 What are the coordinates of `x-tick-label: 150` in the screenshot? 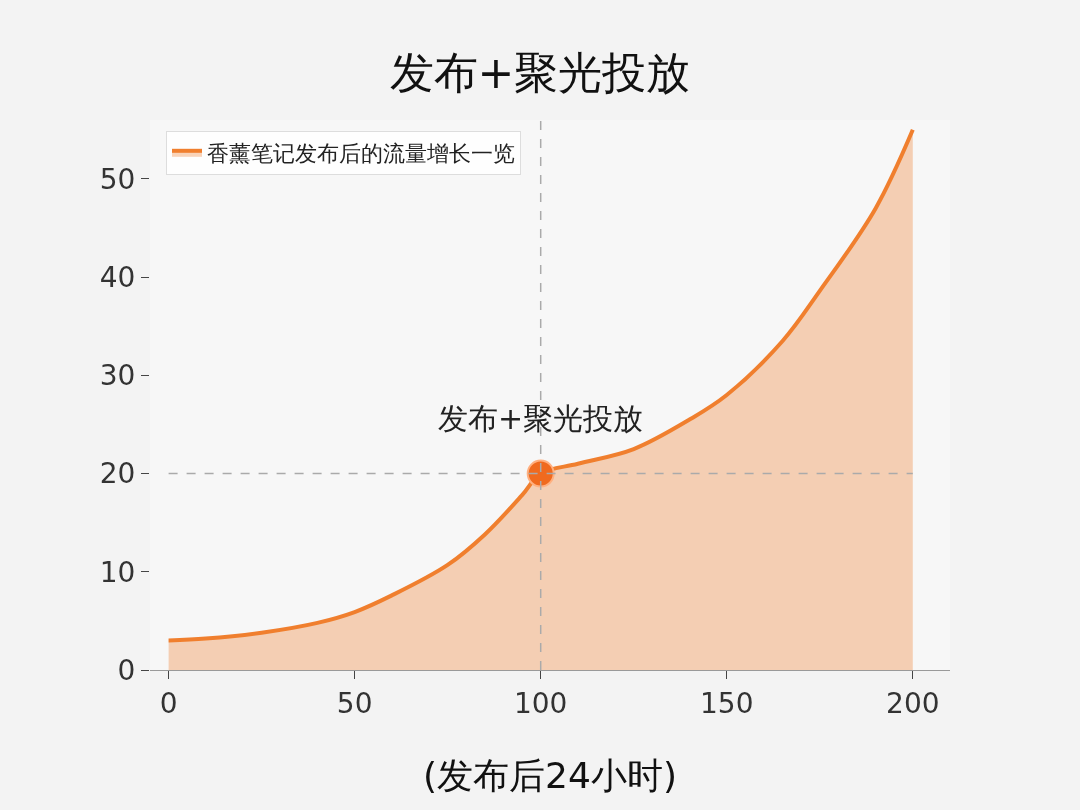 It's located at (727, 703).